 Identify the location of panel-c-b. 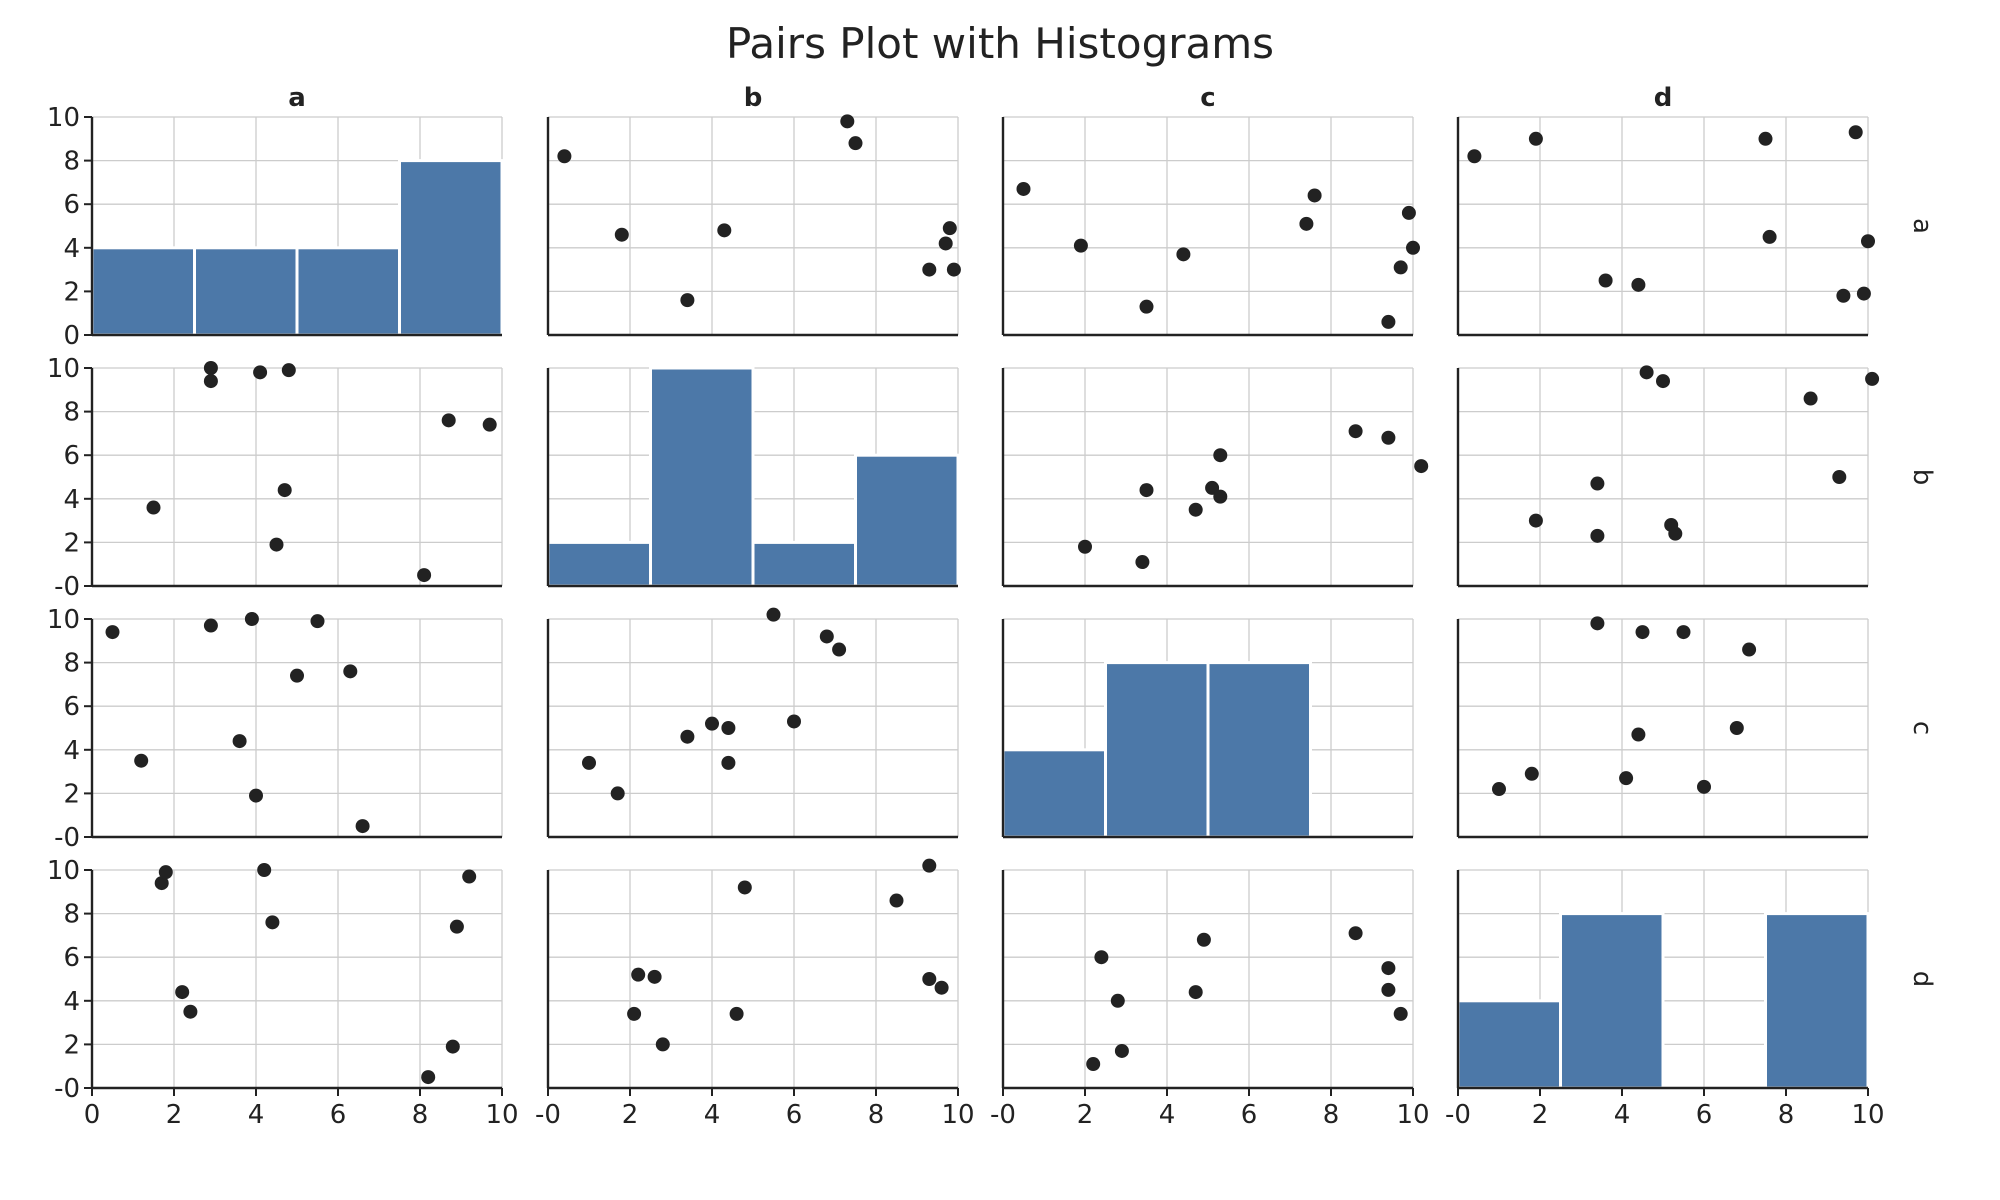
(752, 723).